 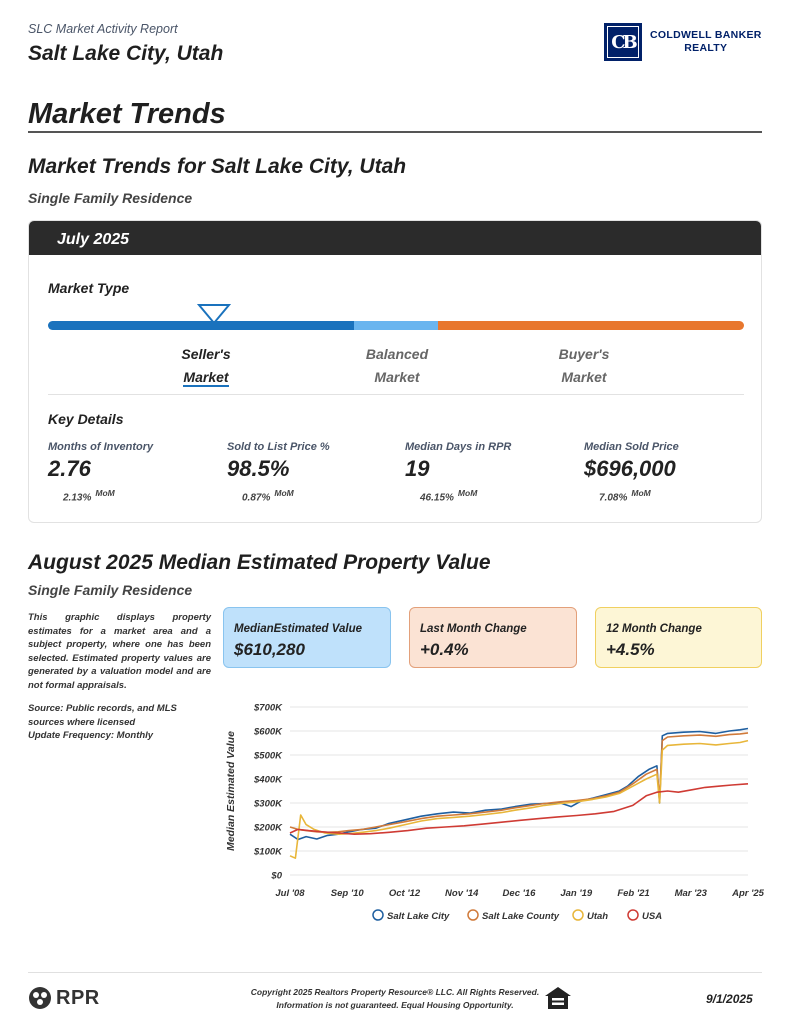 I want to click on series-line-utah, so click(x=519, y=799).